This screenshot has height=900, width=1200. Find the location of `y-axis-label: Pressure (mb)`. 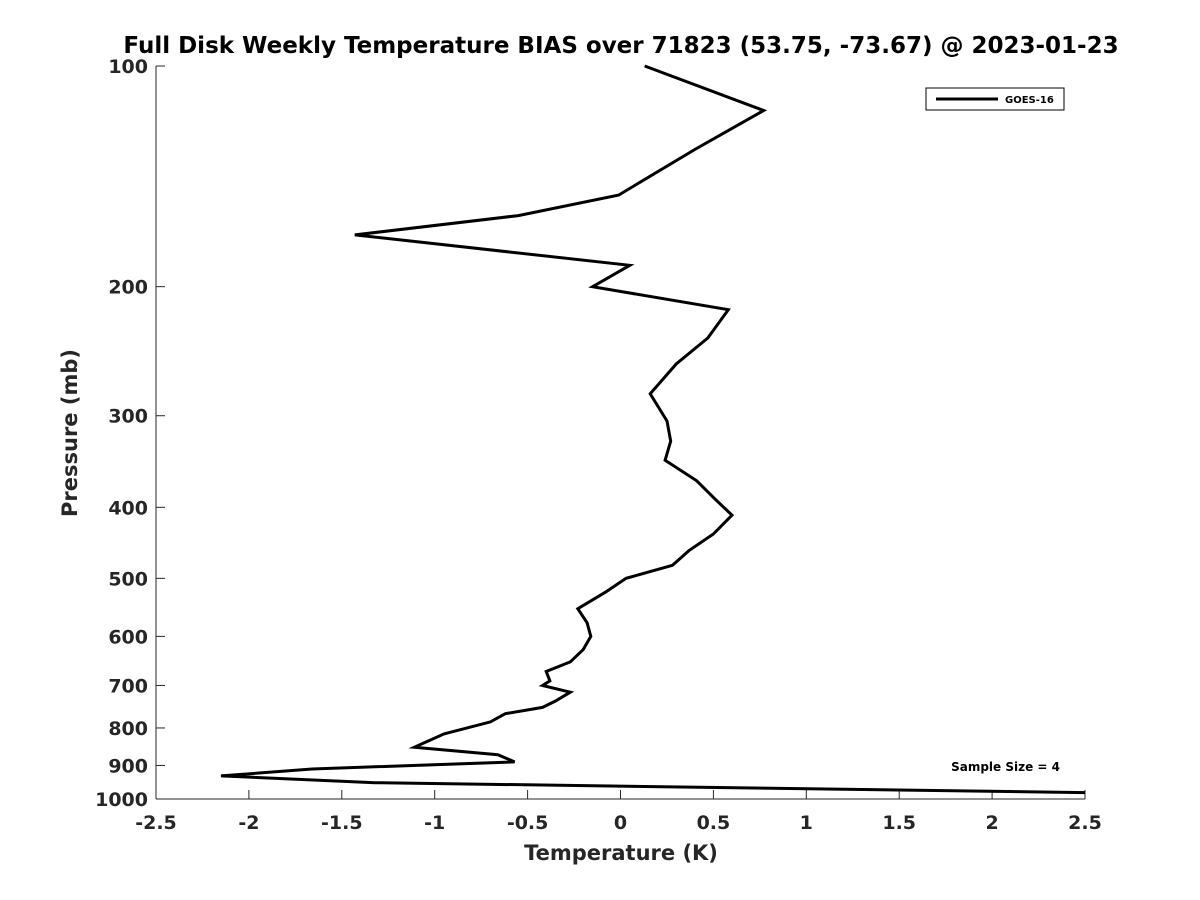

y-axis-label: Pressure (mb) is located at coordinates (70, 433).